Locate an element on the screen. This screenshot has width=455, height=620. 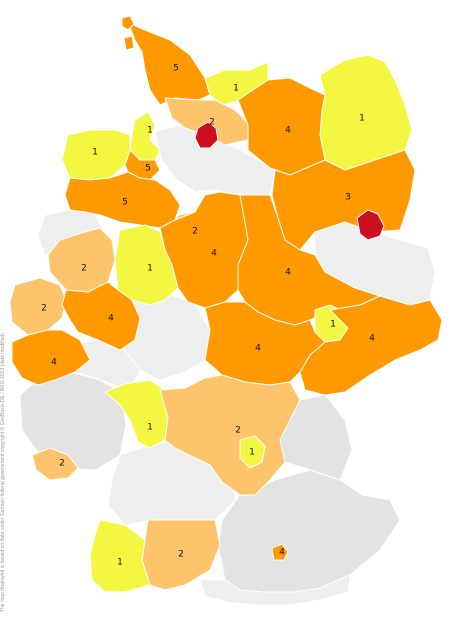
label-nrw-central: 4 is located at coordinates (111, 319).